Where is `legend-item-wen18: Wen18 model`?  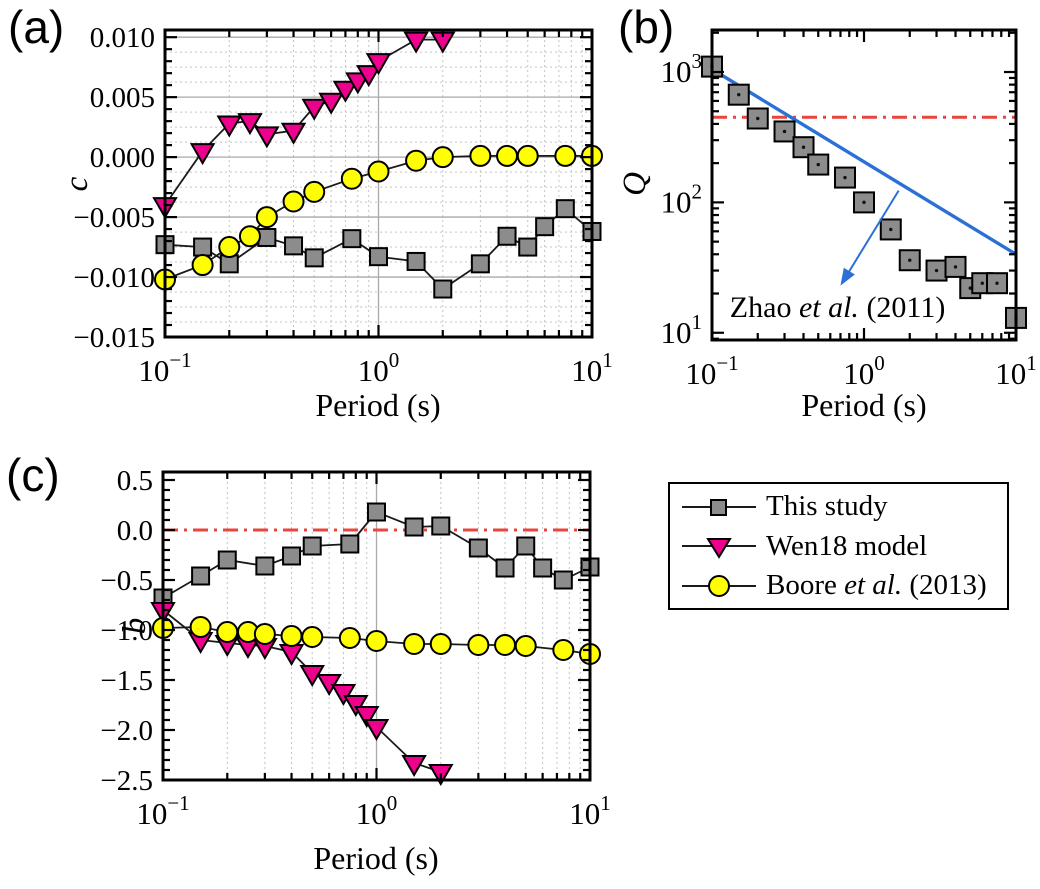
legend-item-wen18: Wen18 model is located at coordinates (843, 546).